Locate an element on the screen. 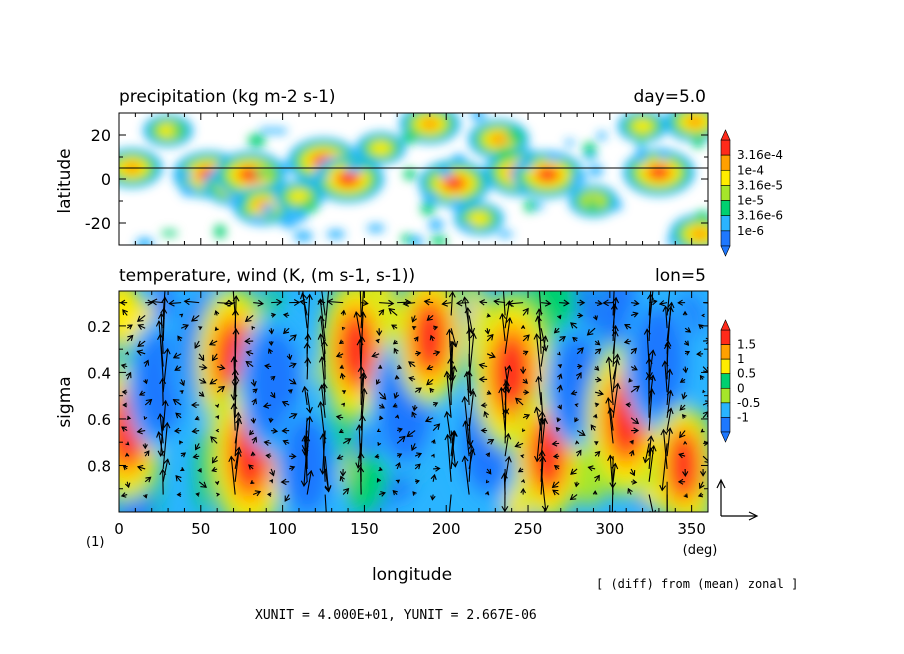 This screenshot has height=654, width=904. temp-ytick-label: 0.8 is located at coordinates (99, 466).